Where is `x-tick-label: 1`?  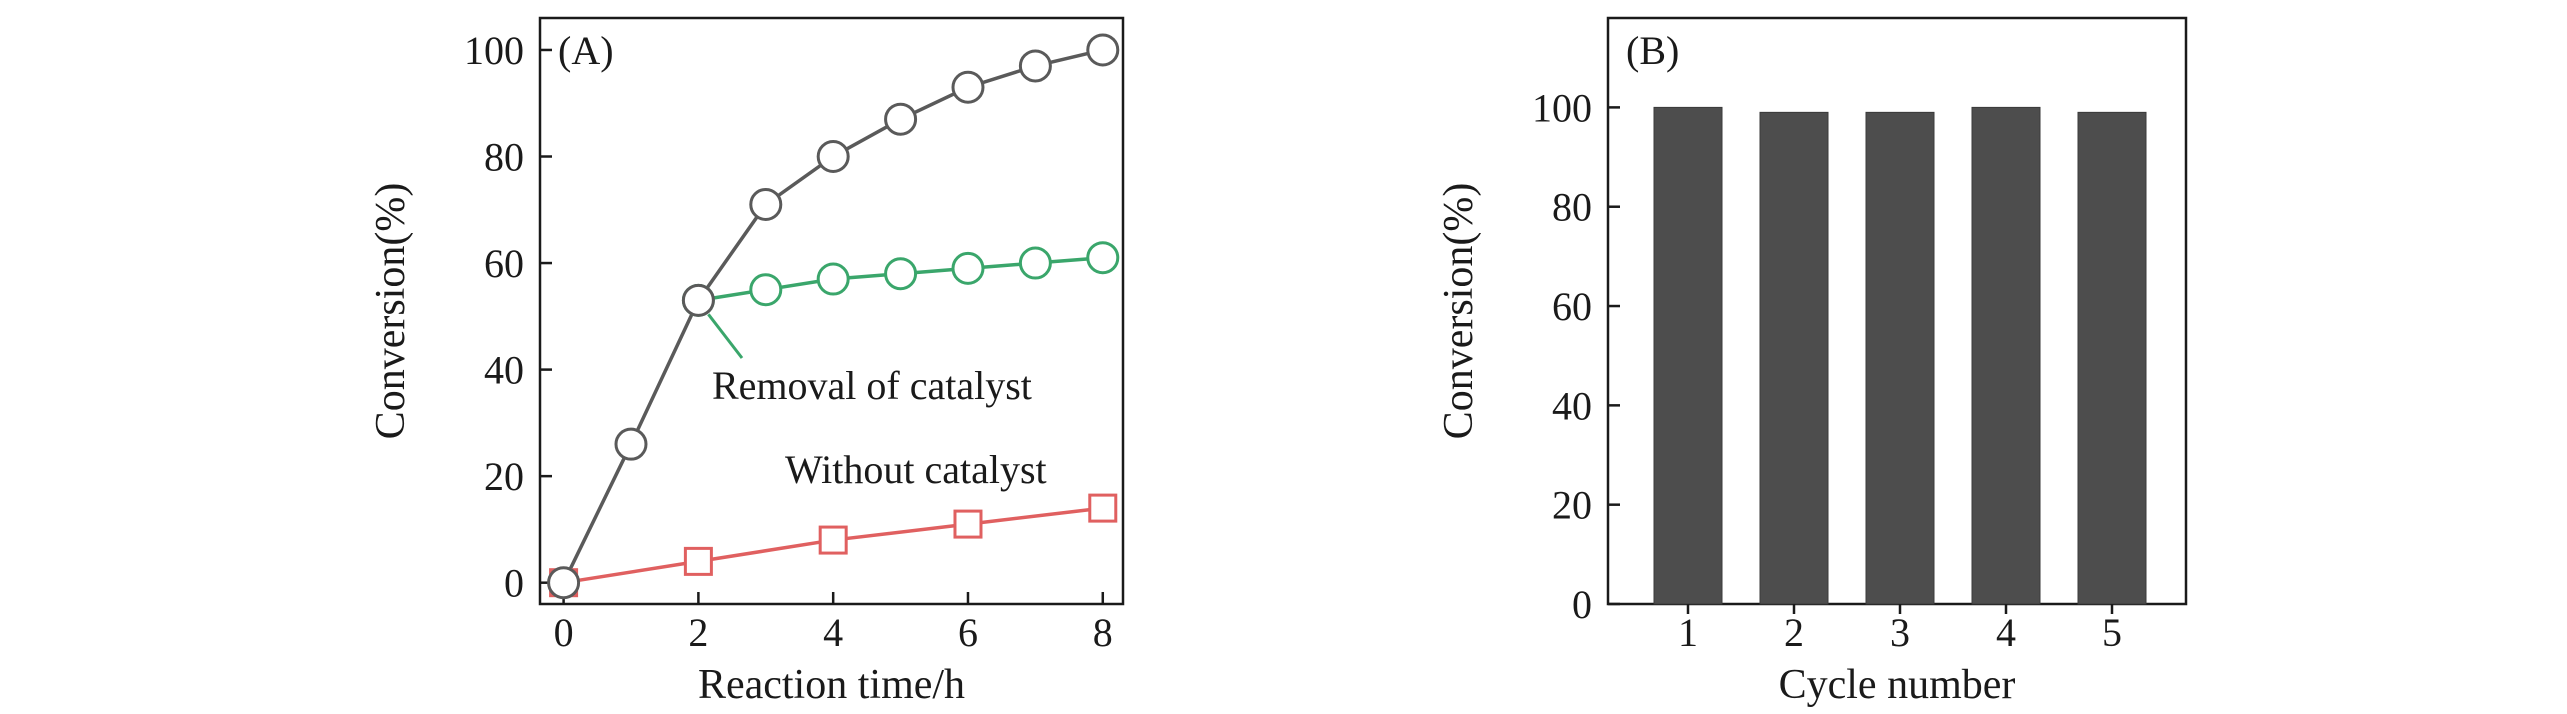
x-tick-label: 1 is located at coordinates (1688, 632).